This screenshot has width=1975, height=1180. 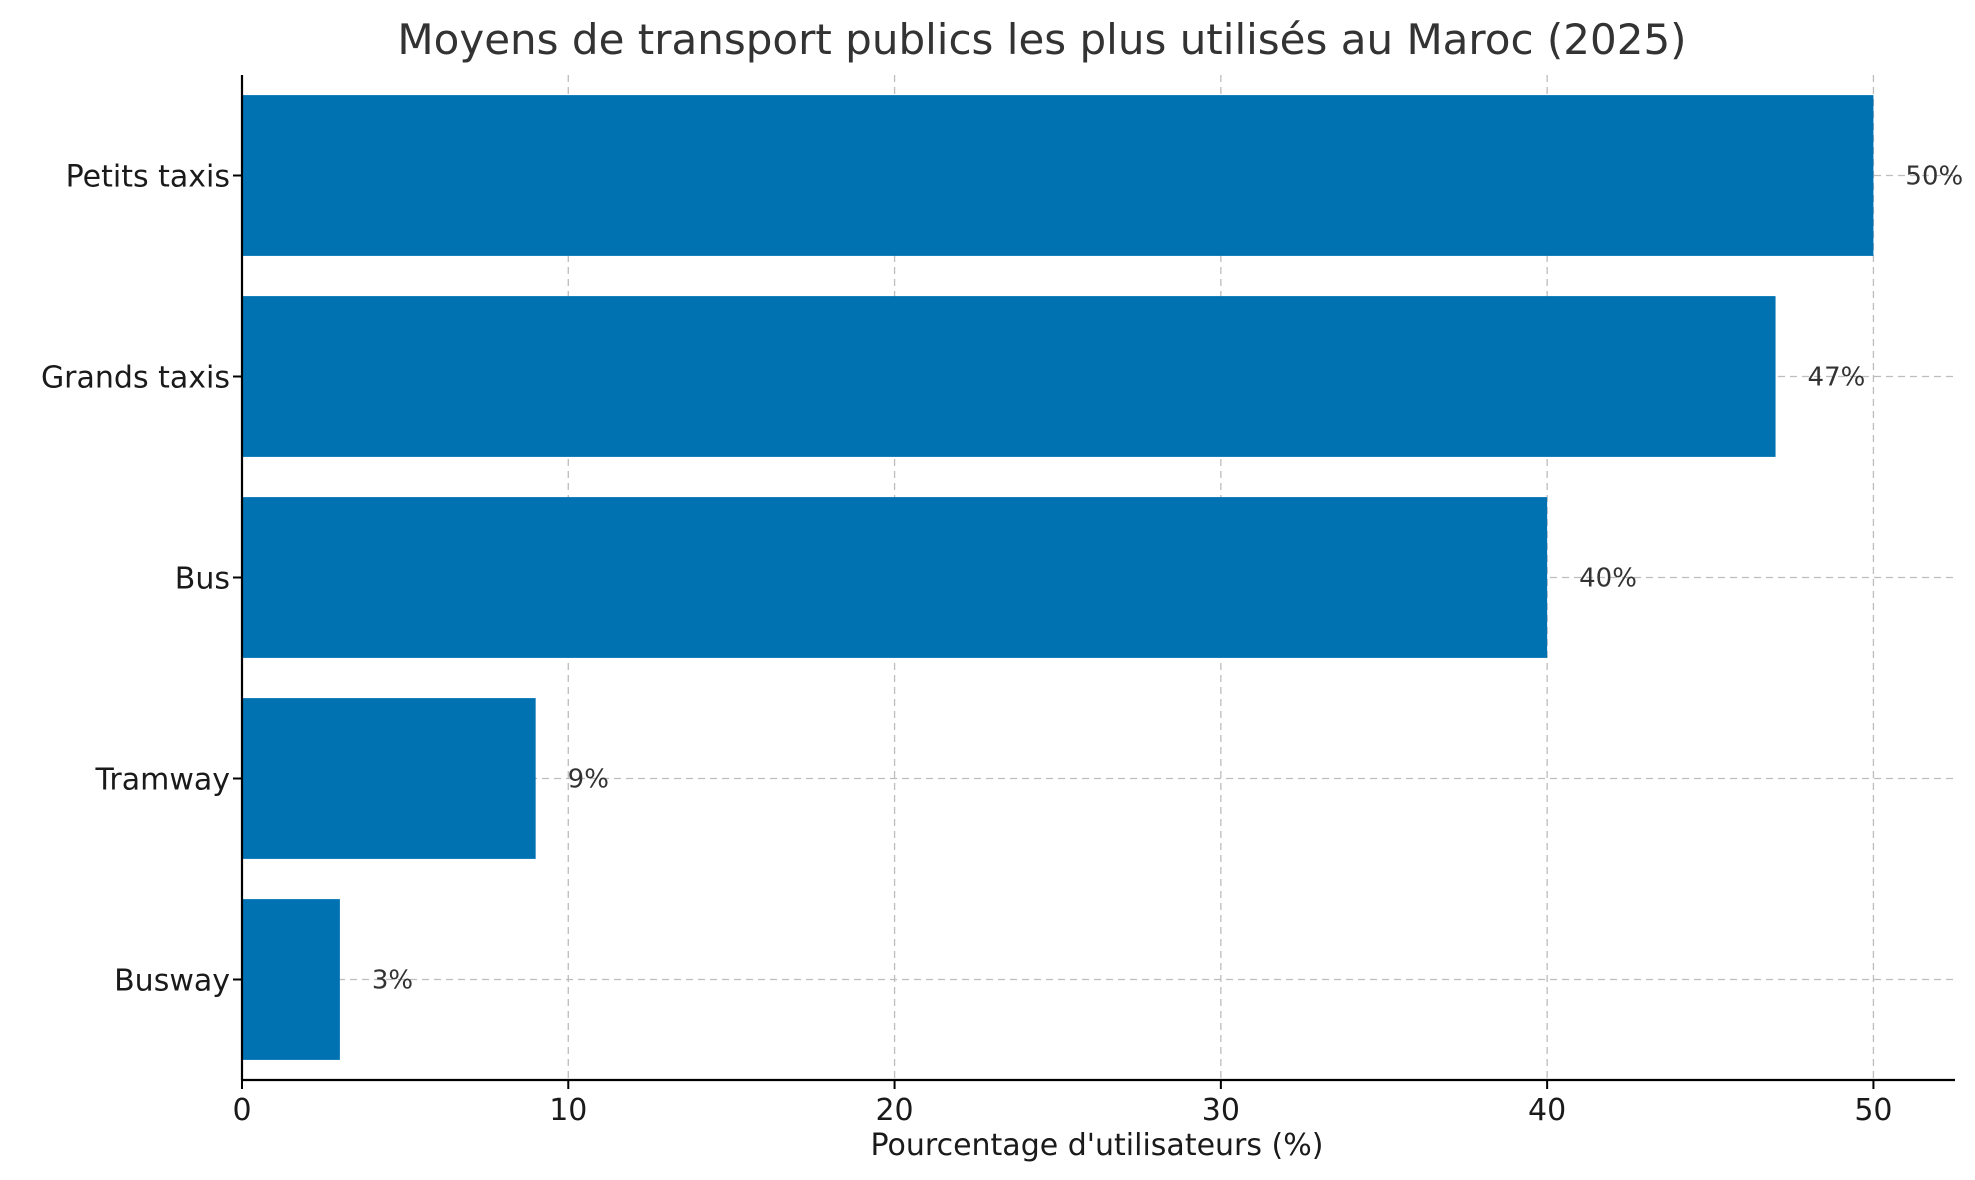 I want to click on x-tick-label-5: 50, so click(x=1873, y=1110).